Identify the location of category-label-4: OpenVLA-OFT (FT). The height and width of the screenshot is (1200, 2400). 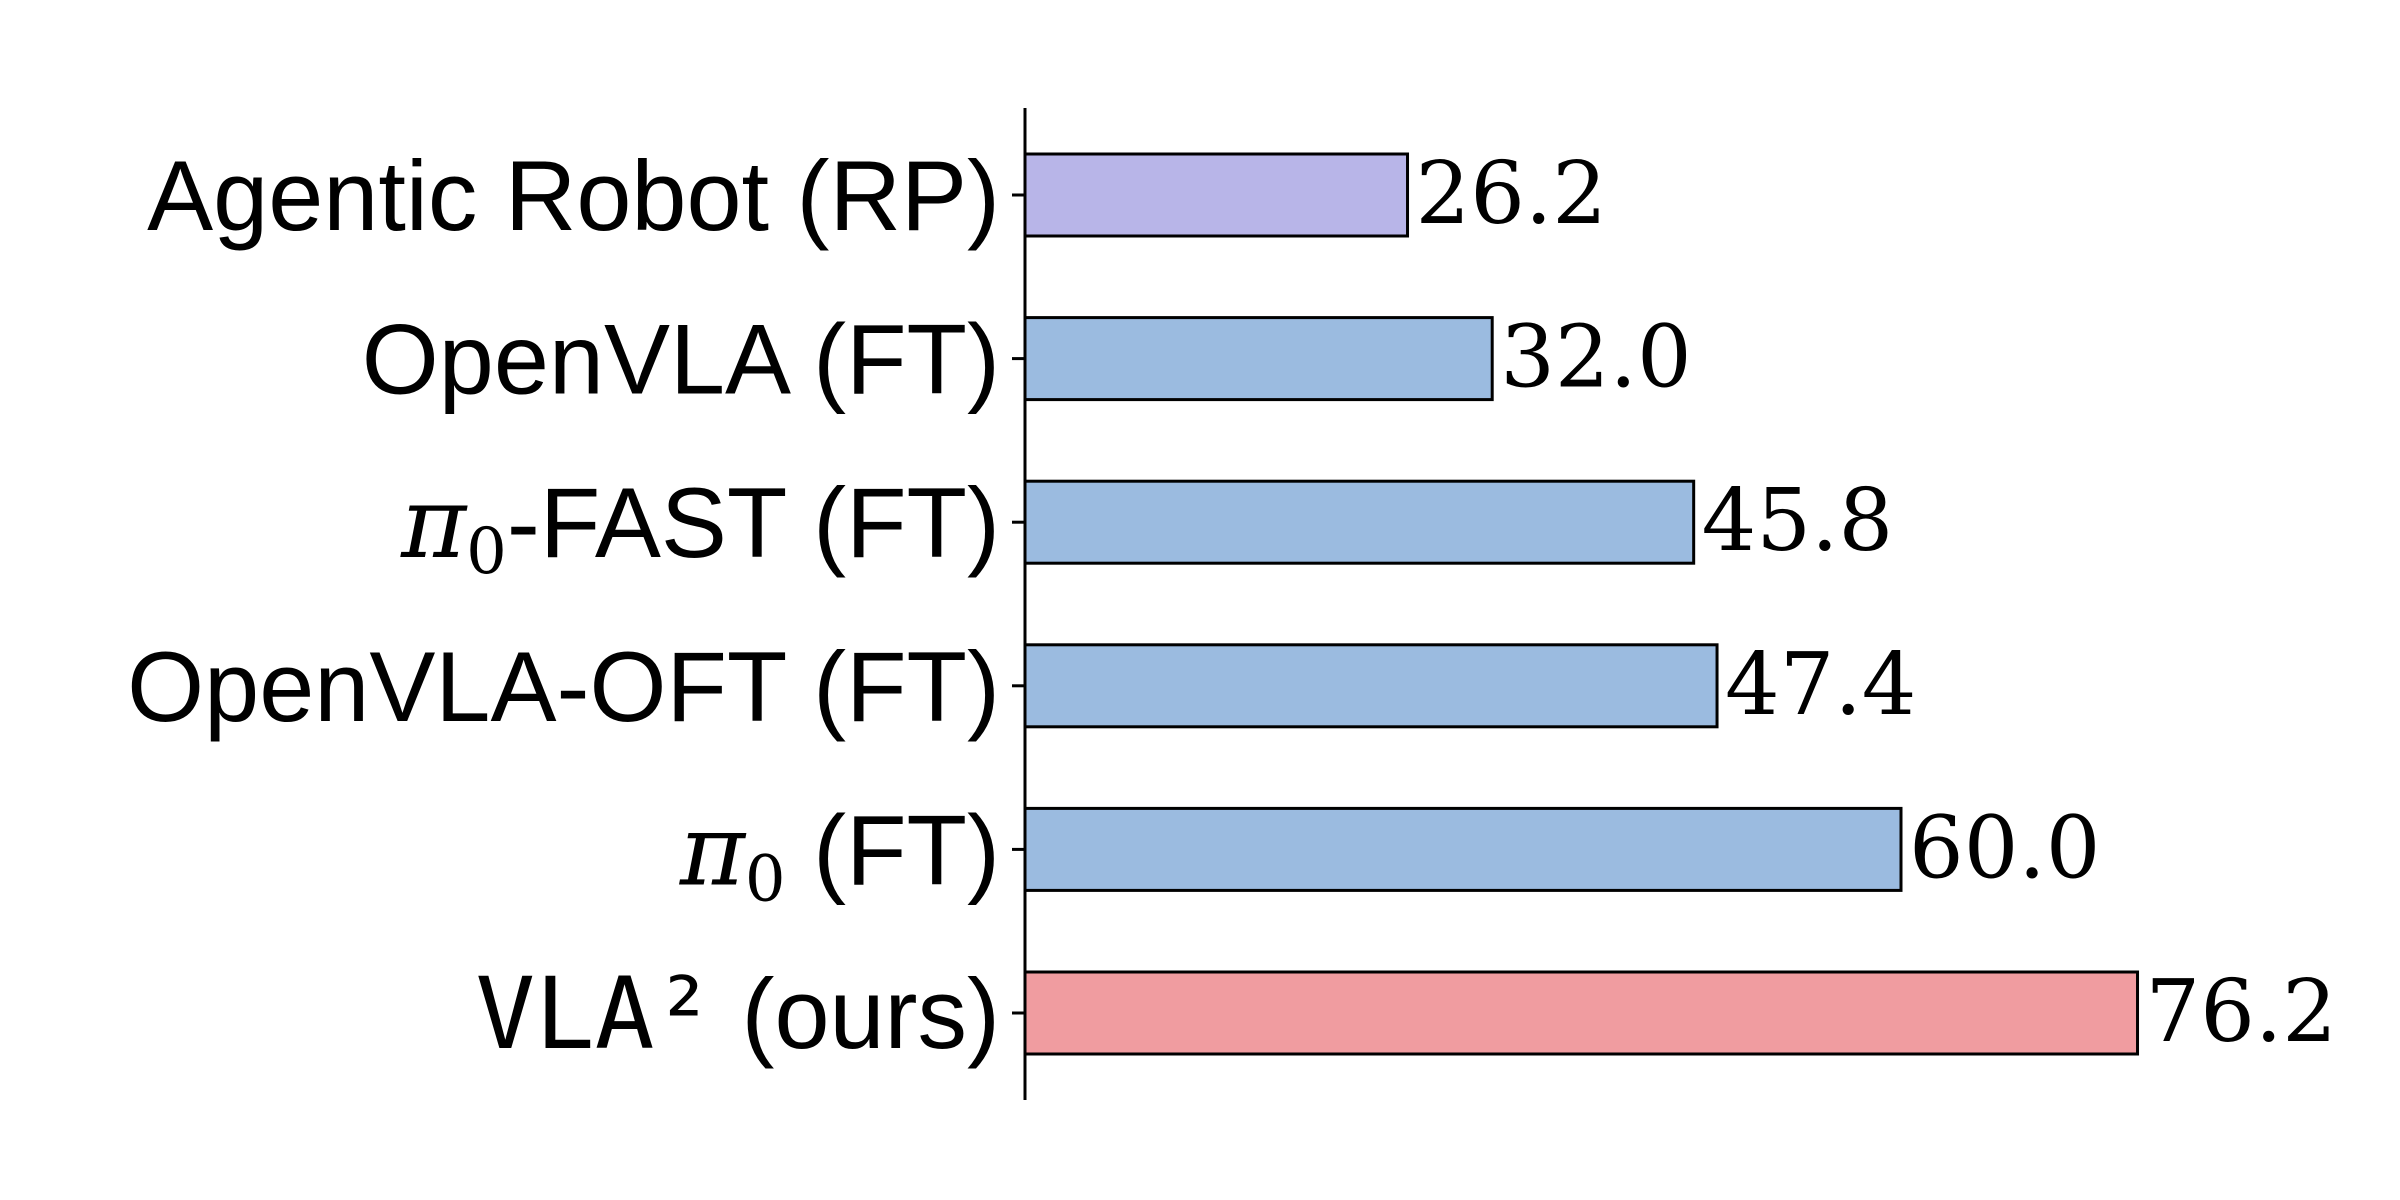
(563, 686).